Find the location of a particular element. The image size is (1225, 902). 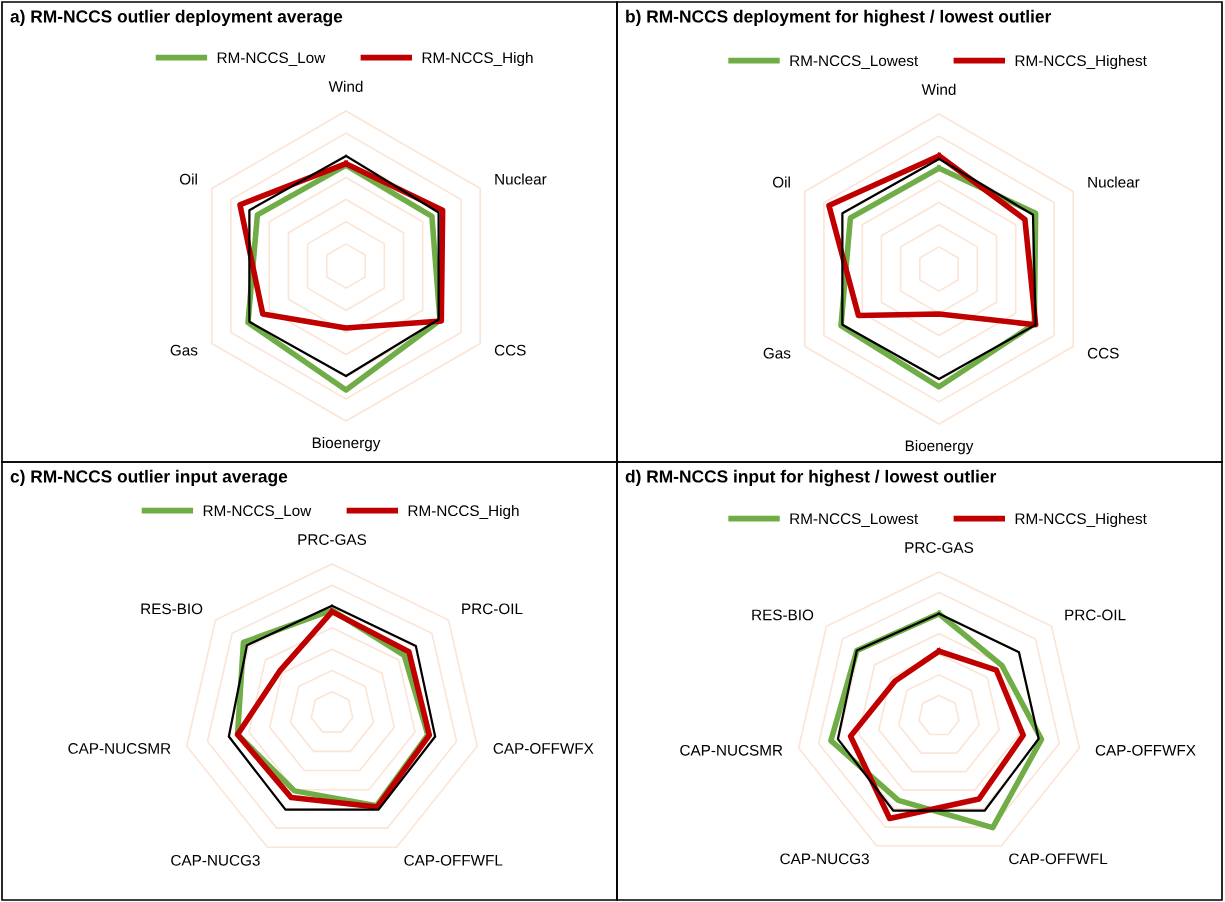

chart-title: c) RM-NCCS outlier input average is located at coordinates (149, 478).